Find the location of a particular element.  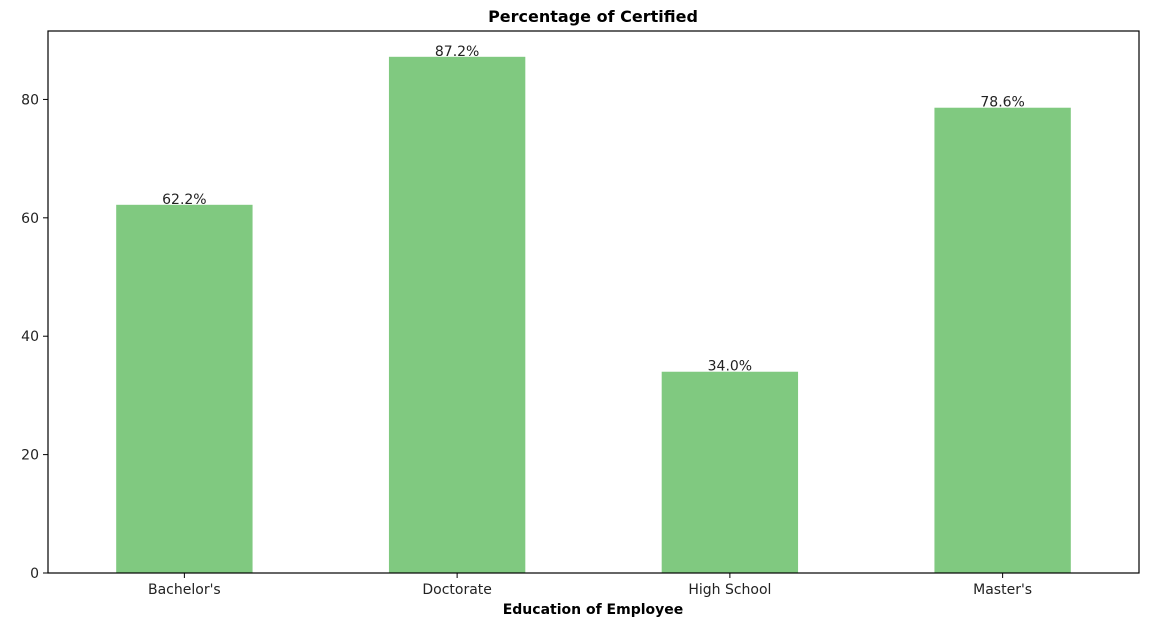

x-tick-label: Bachelor's is located at coordinates (184, 590).